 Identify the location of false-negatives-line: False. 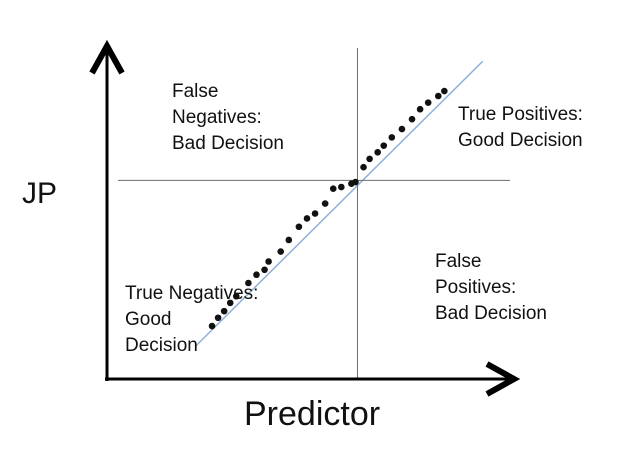
(195, 91).